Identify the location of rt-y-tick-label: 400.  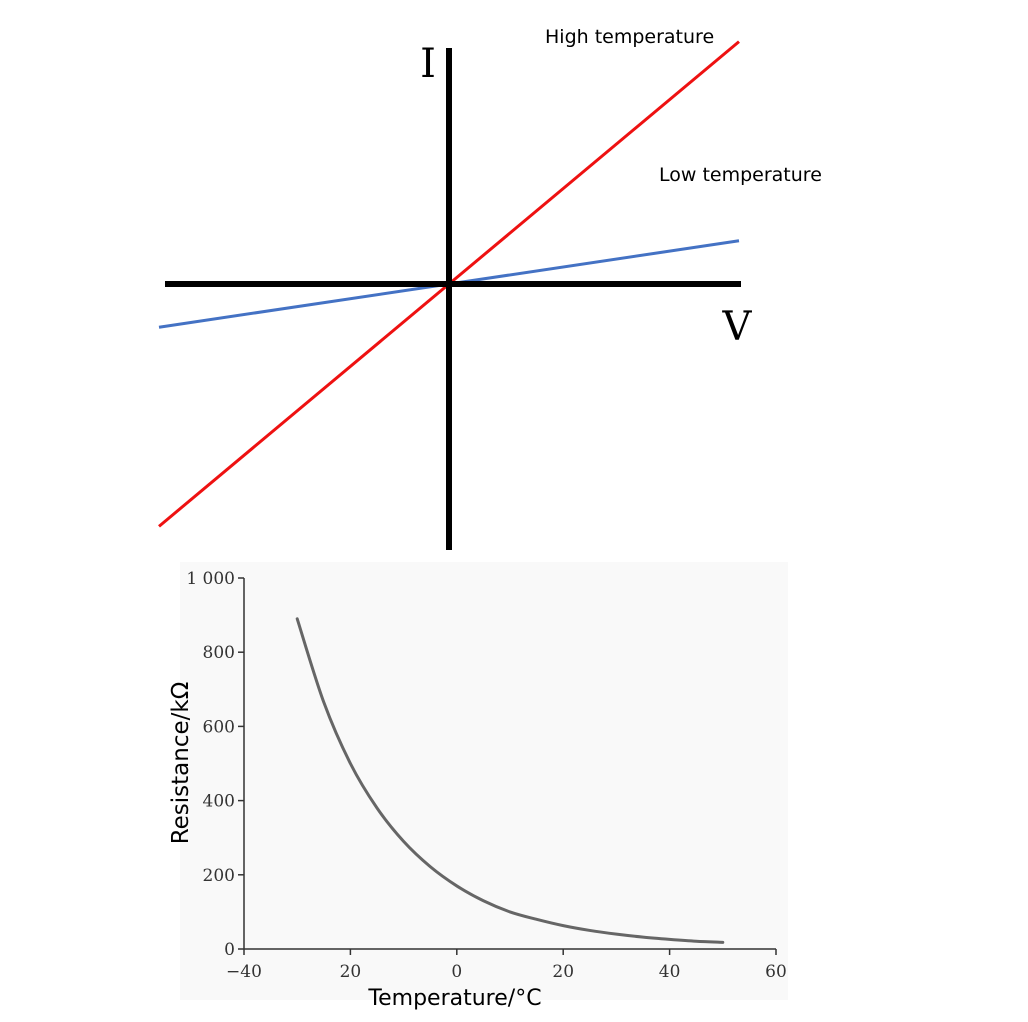
(219, 802).